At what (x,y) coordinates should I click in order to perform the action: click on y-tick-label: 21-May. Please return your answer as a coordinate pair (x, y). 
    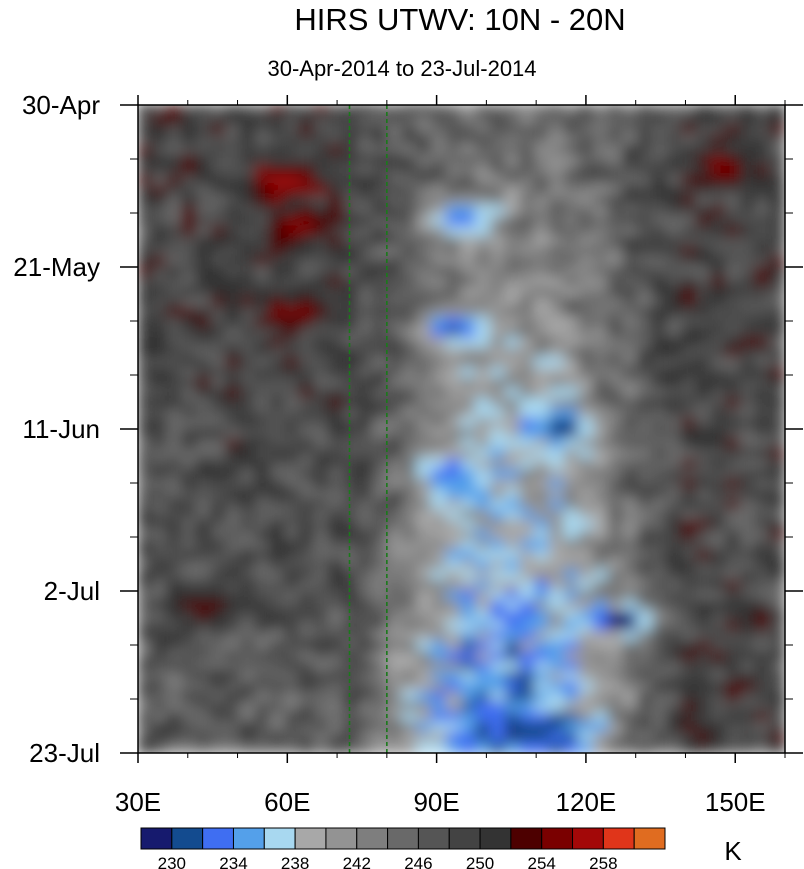
    Looking at the image, I should click on (56, 267).